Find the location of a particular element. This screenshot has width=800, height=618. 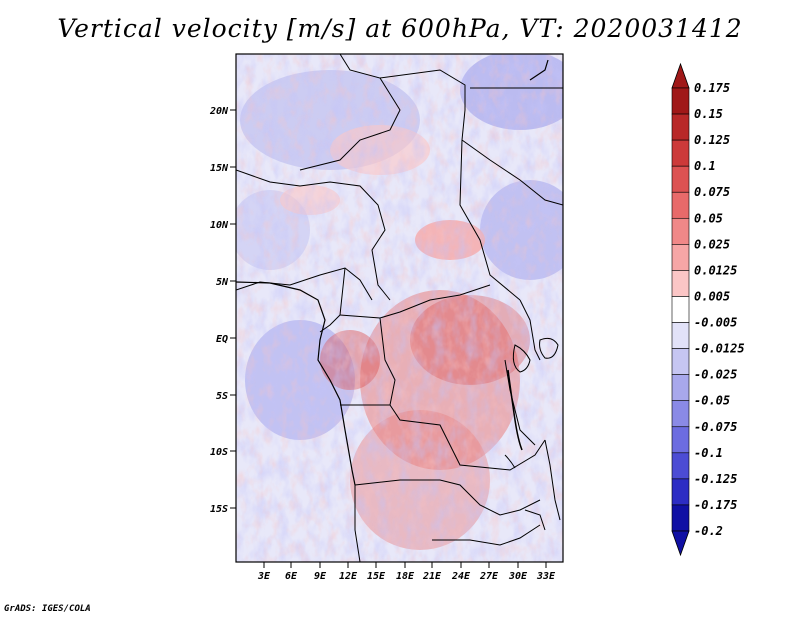

colorbar-label: -0.2 is located at coordinates (708, 531).